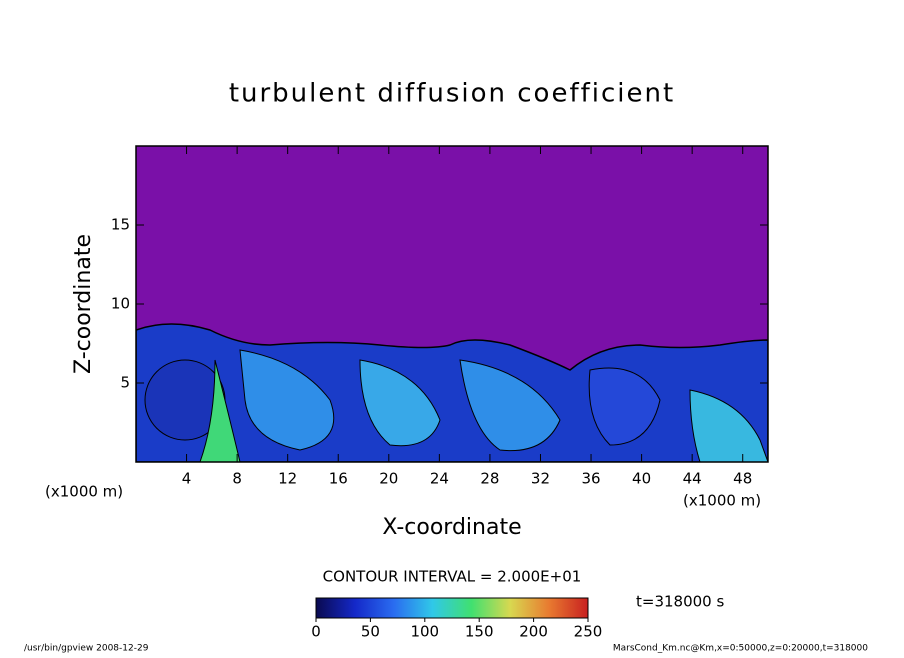 This screenshot has width=904, height=658. What do you see at coordinates (370, 632) in the screenshot?
I see `colorbar-tick-label: 50` at bounding box center [370, 632].